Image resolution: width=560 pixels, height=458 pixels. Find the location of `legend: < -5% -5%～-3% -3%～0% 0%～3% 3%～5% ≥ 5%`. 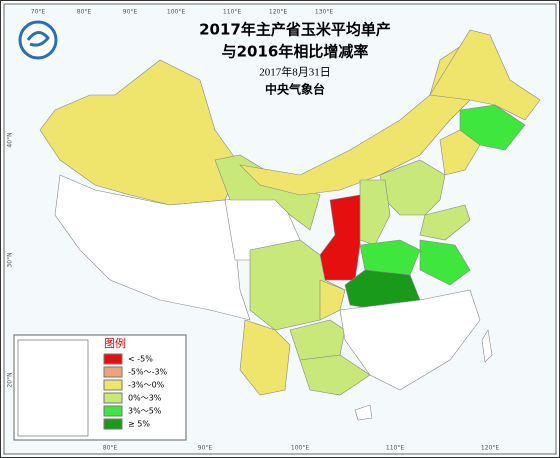

legend: < -5% -5%～-3% -3%～0% 0%～3% 3%～5% ≥ 5% is located at coordinates (135, 391).